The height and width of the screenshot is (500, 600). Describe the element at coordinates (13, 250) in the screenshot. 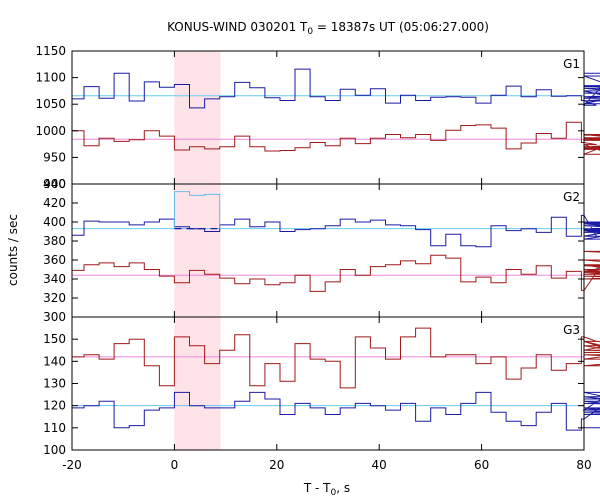

I see `y-axis-title: counts / sec` at that location.